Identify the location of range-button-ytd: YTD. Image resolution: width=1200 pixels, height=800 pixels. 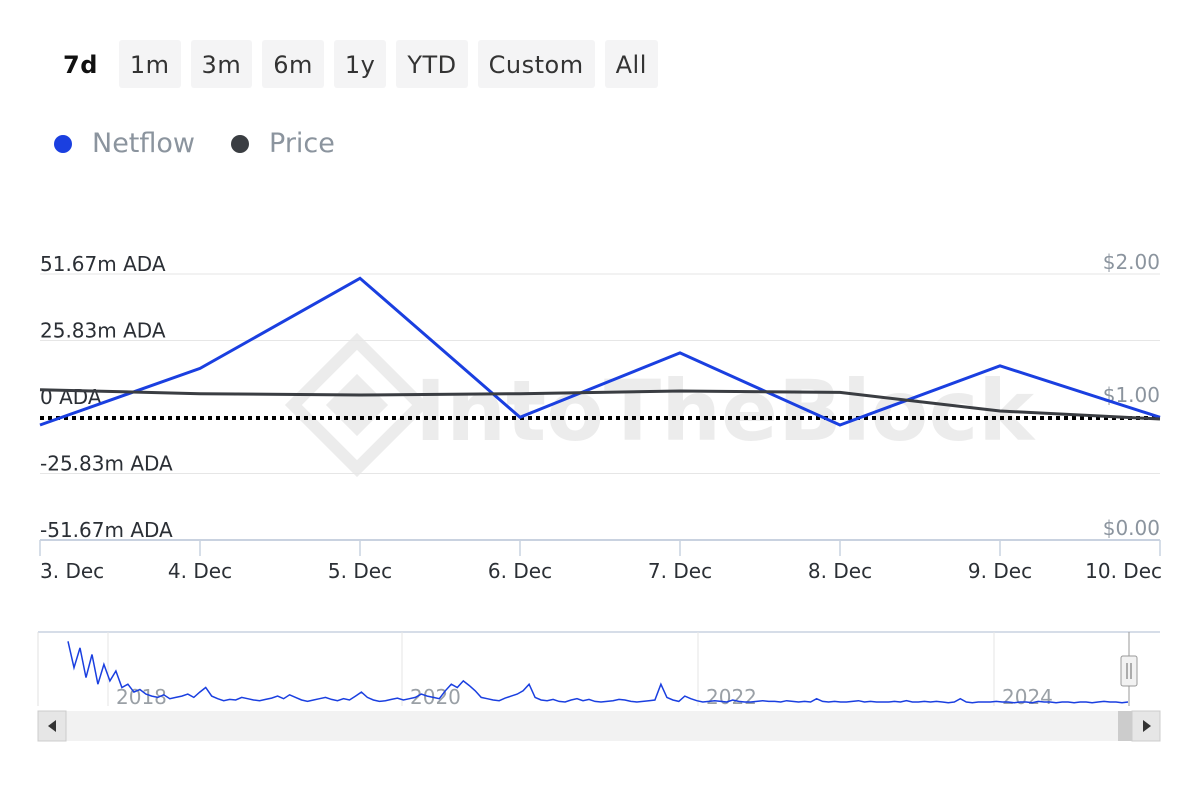
(432, 64).